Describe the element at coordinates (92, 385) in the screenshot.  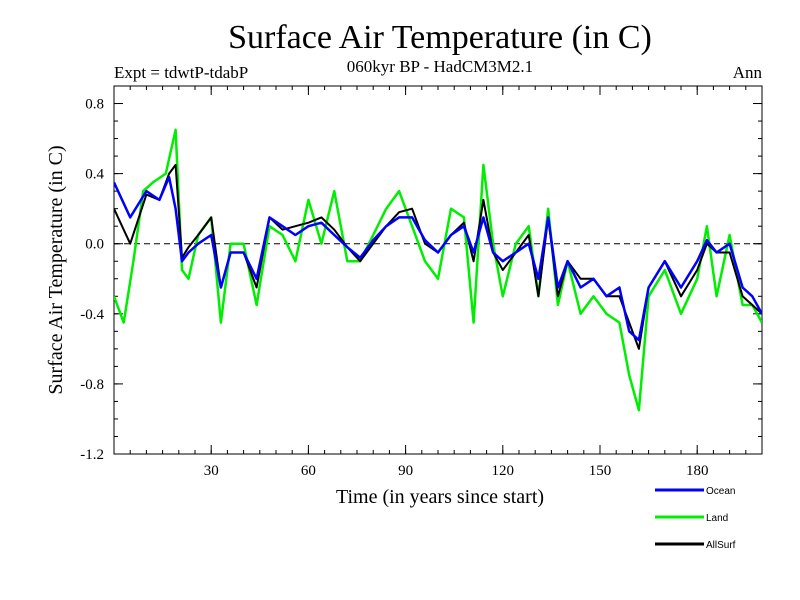
I see `y-tick-label: -0.8` at that location.